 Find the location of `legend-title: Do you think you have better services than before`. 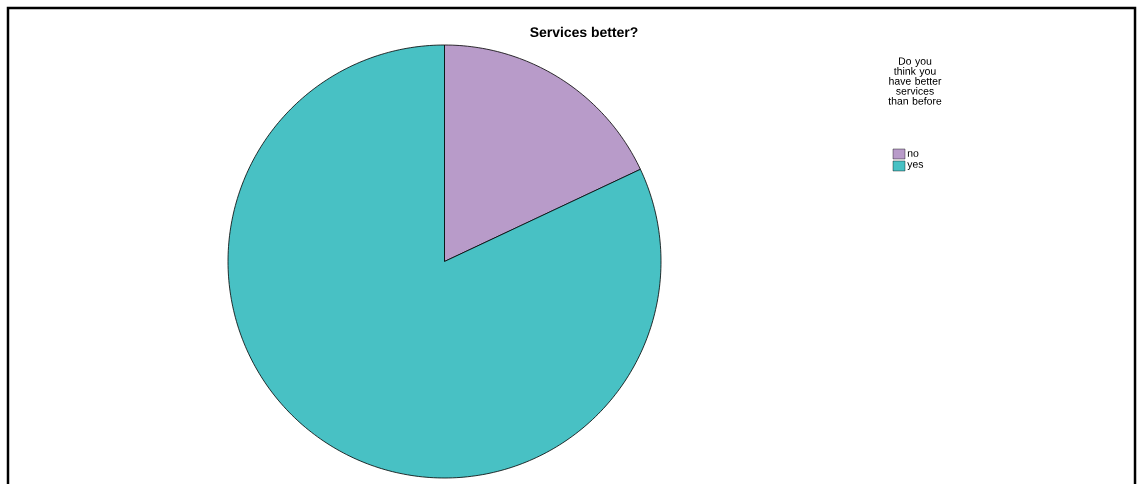

legend-title: Do you think you have better services than before is located at coordinates (915, 81).